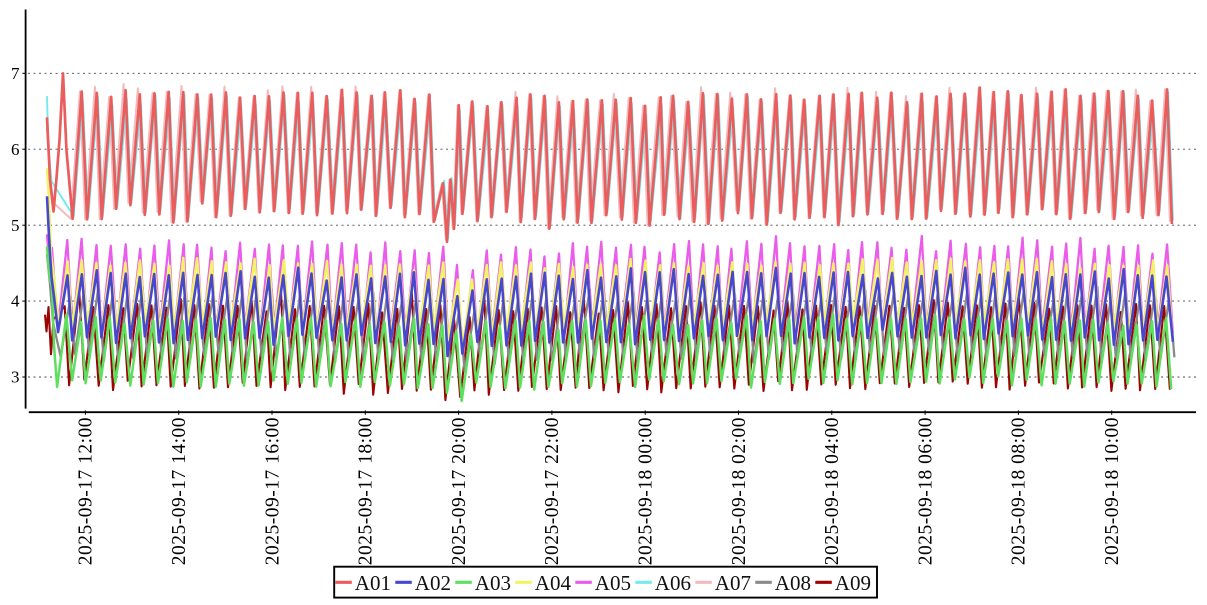 The height and width of the screenshot is (605, 1207). Describe the element at coordinates (373, 583) in the screenshot. I see `svg-text: A01` at that location.